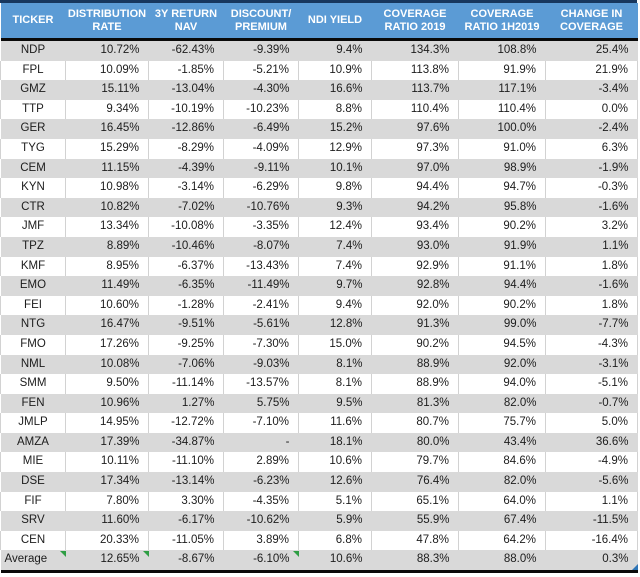  I want to click on cell-distribution-rate: 9.50%, so click(107, 384).